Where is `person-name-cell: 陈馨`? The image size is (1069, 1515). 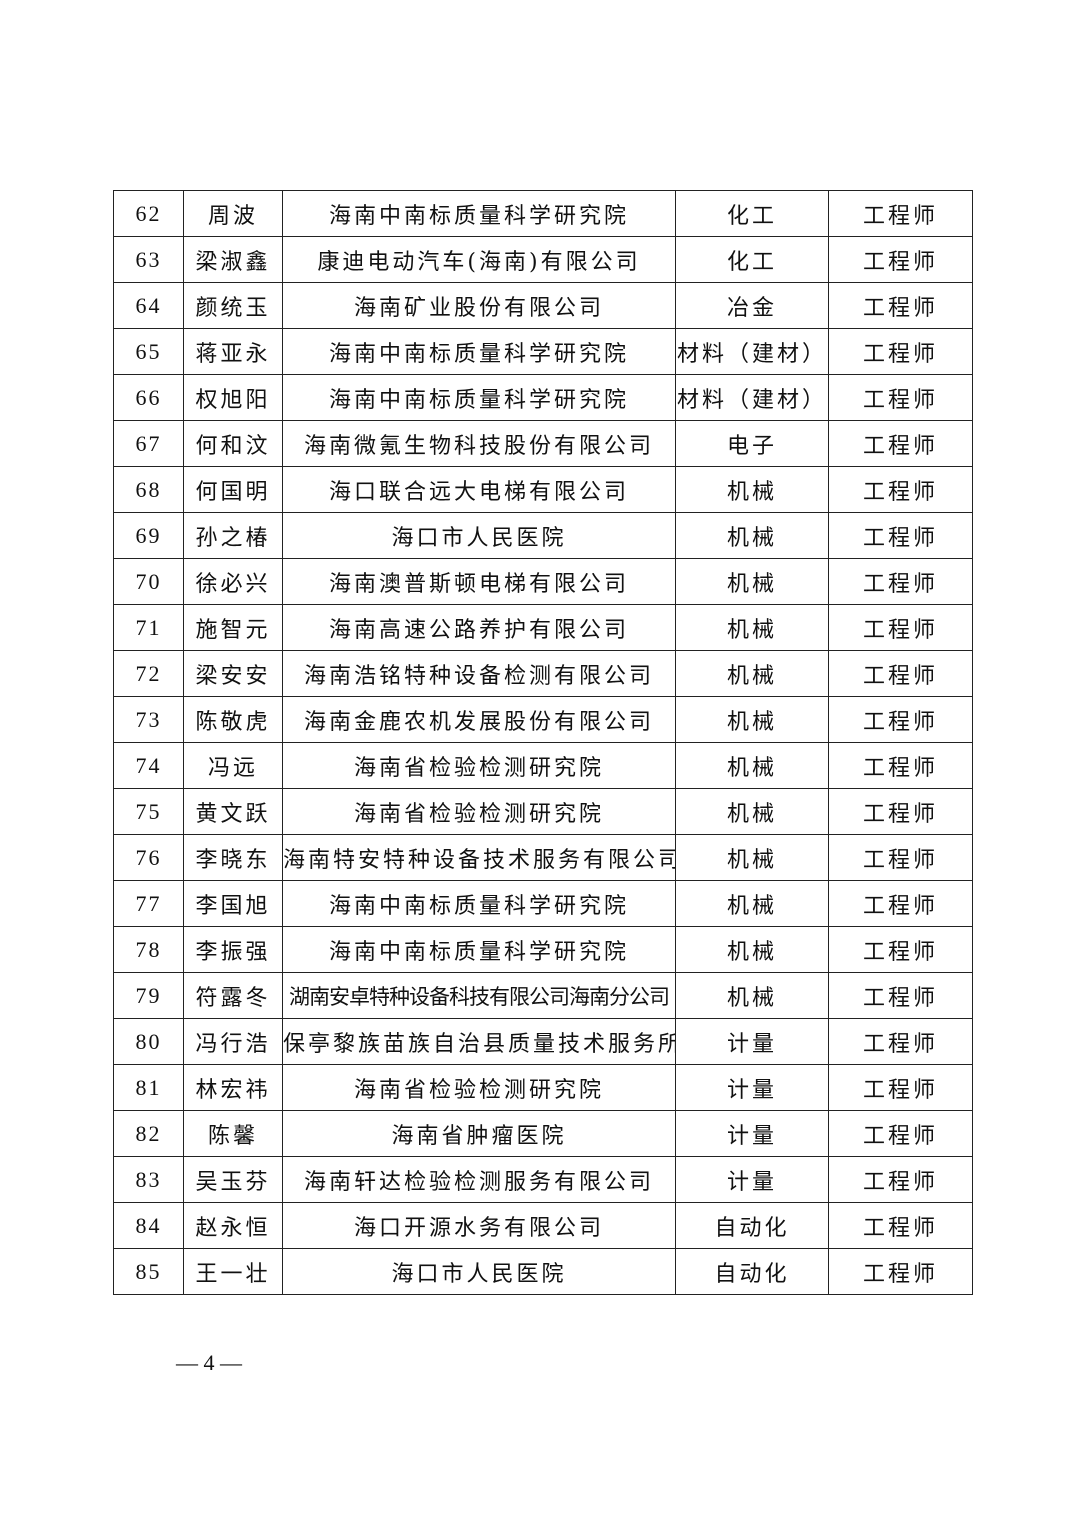 person-name-cell: 陈馨 is located at coordinates (233, 1133).